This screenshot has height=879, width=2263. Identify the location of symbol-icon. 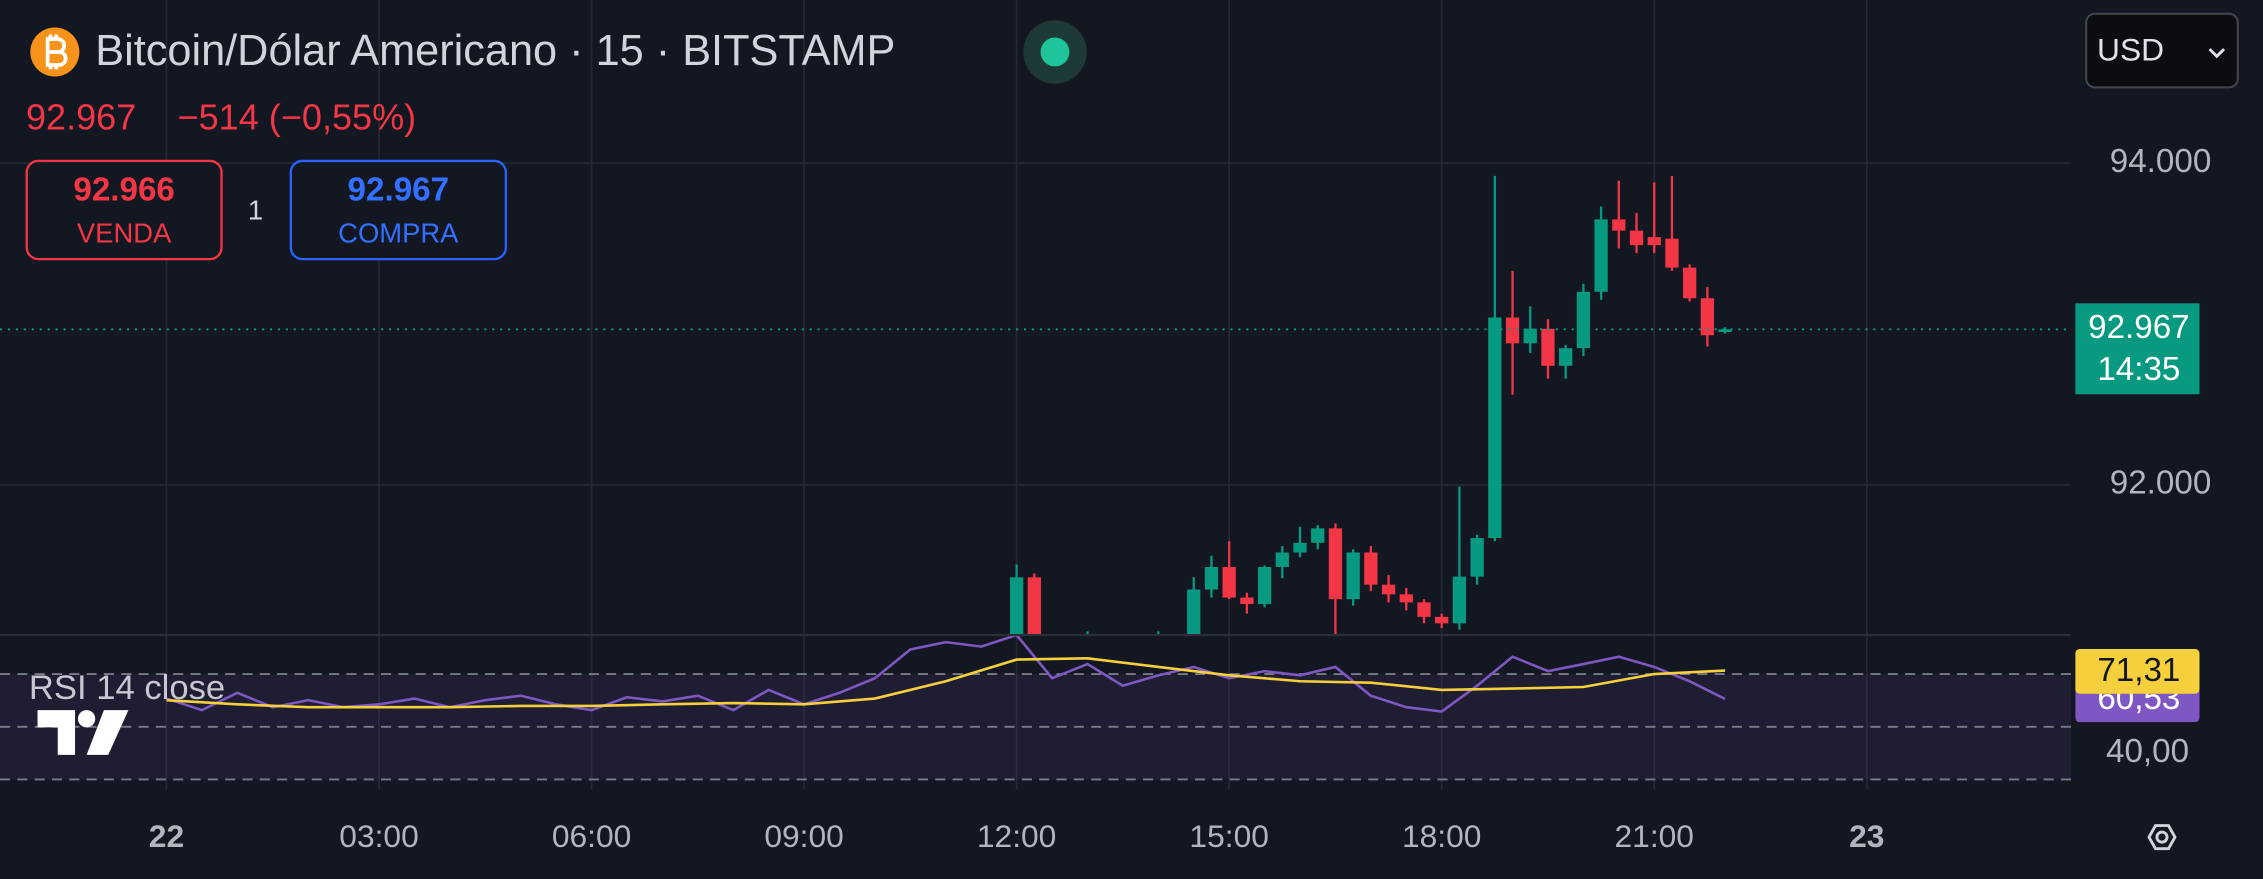
(55, 52).